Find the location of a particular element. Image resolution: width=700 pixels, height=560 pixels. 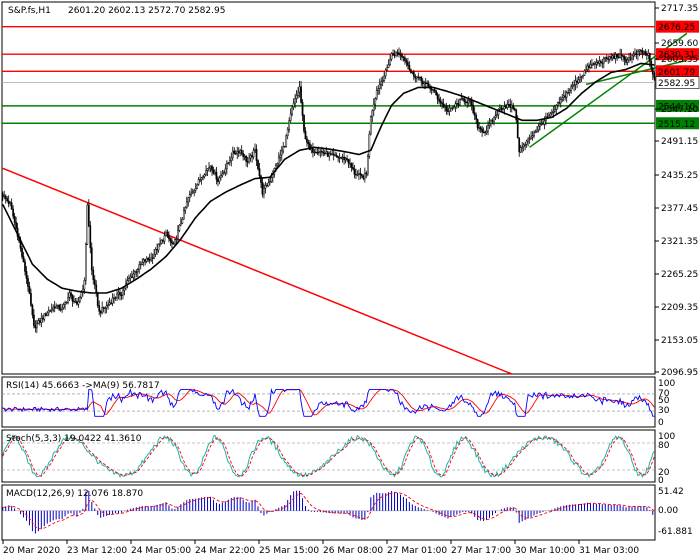

main-y-tick-label: 2377.45 is located at coordinates (679, 209).